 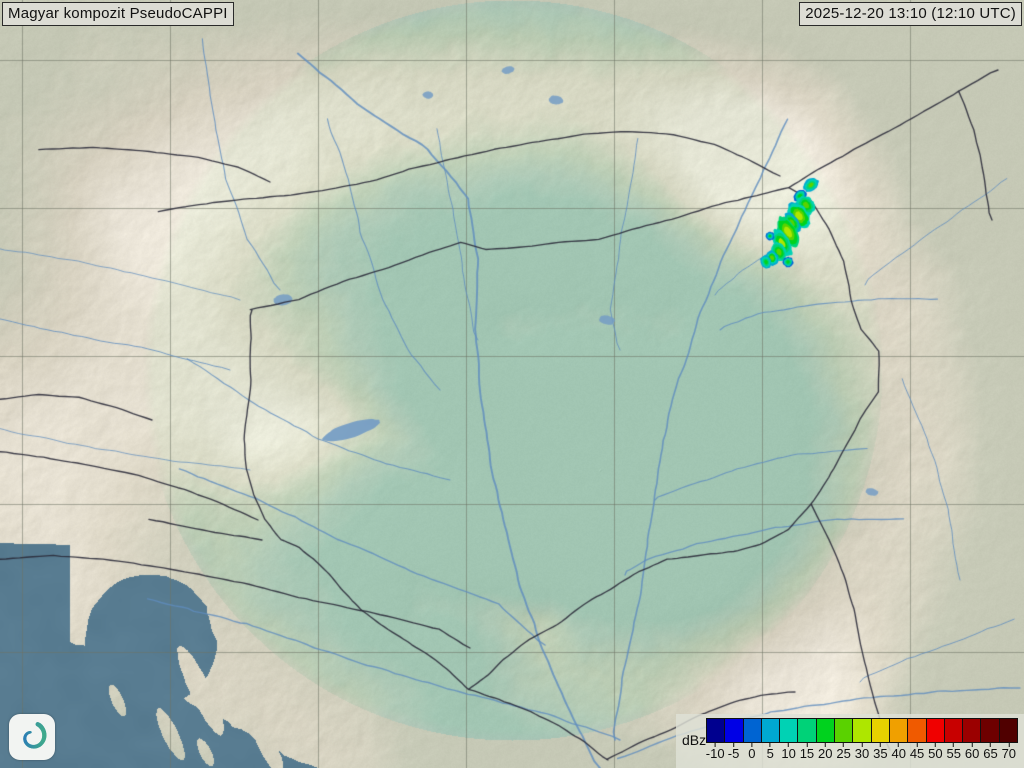 I want to click on legend-tick-35: 35, so click(x=880, y=752).